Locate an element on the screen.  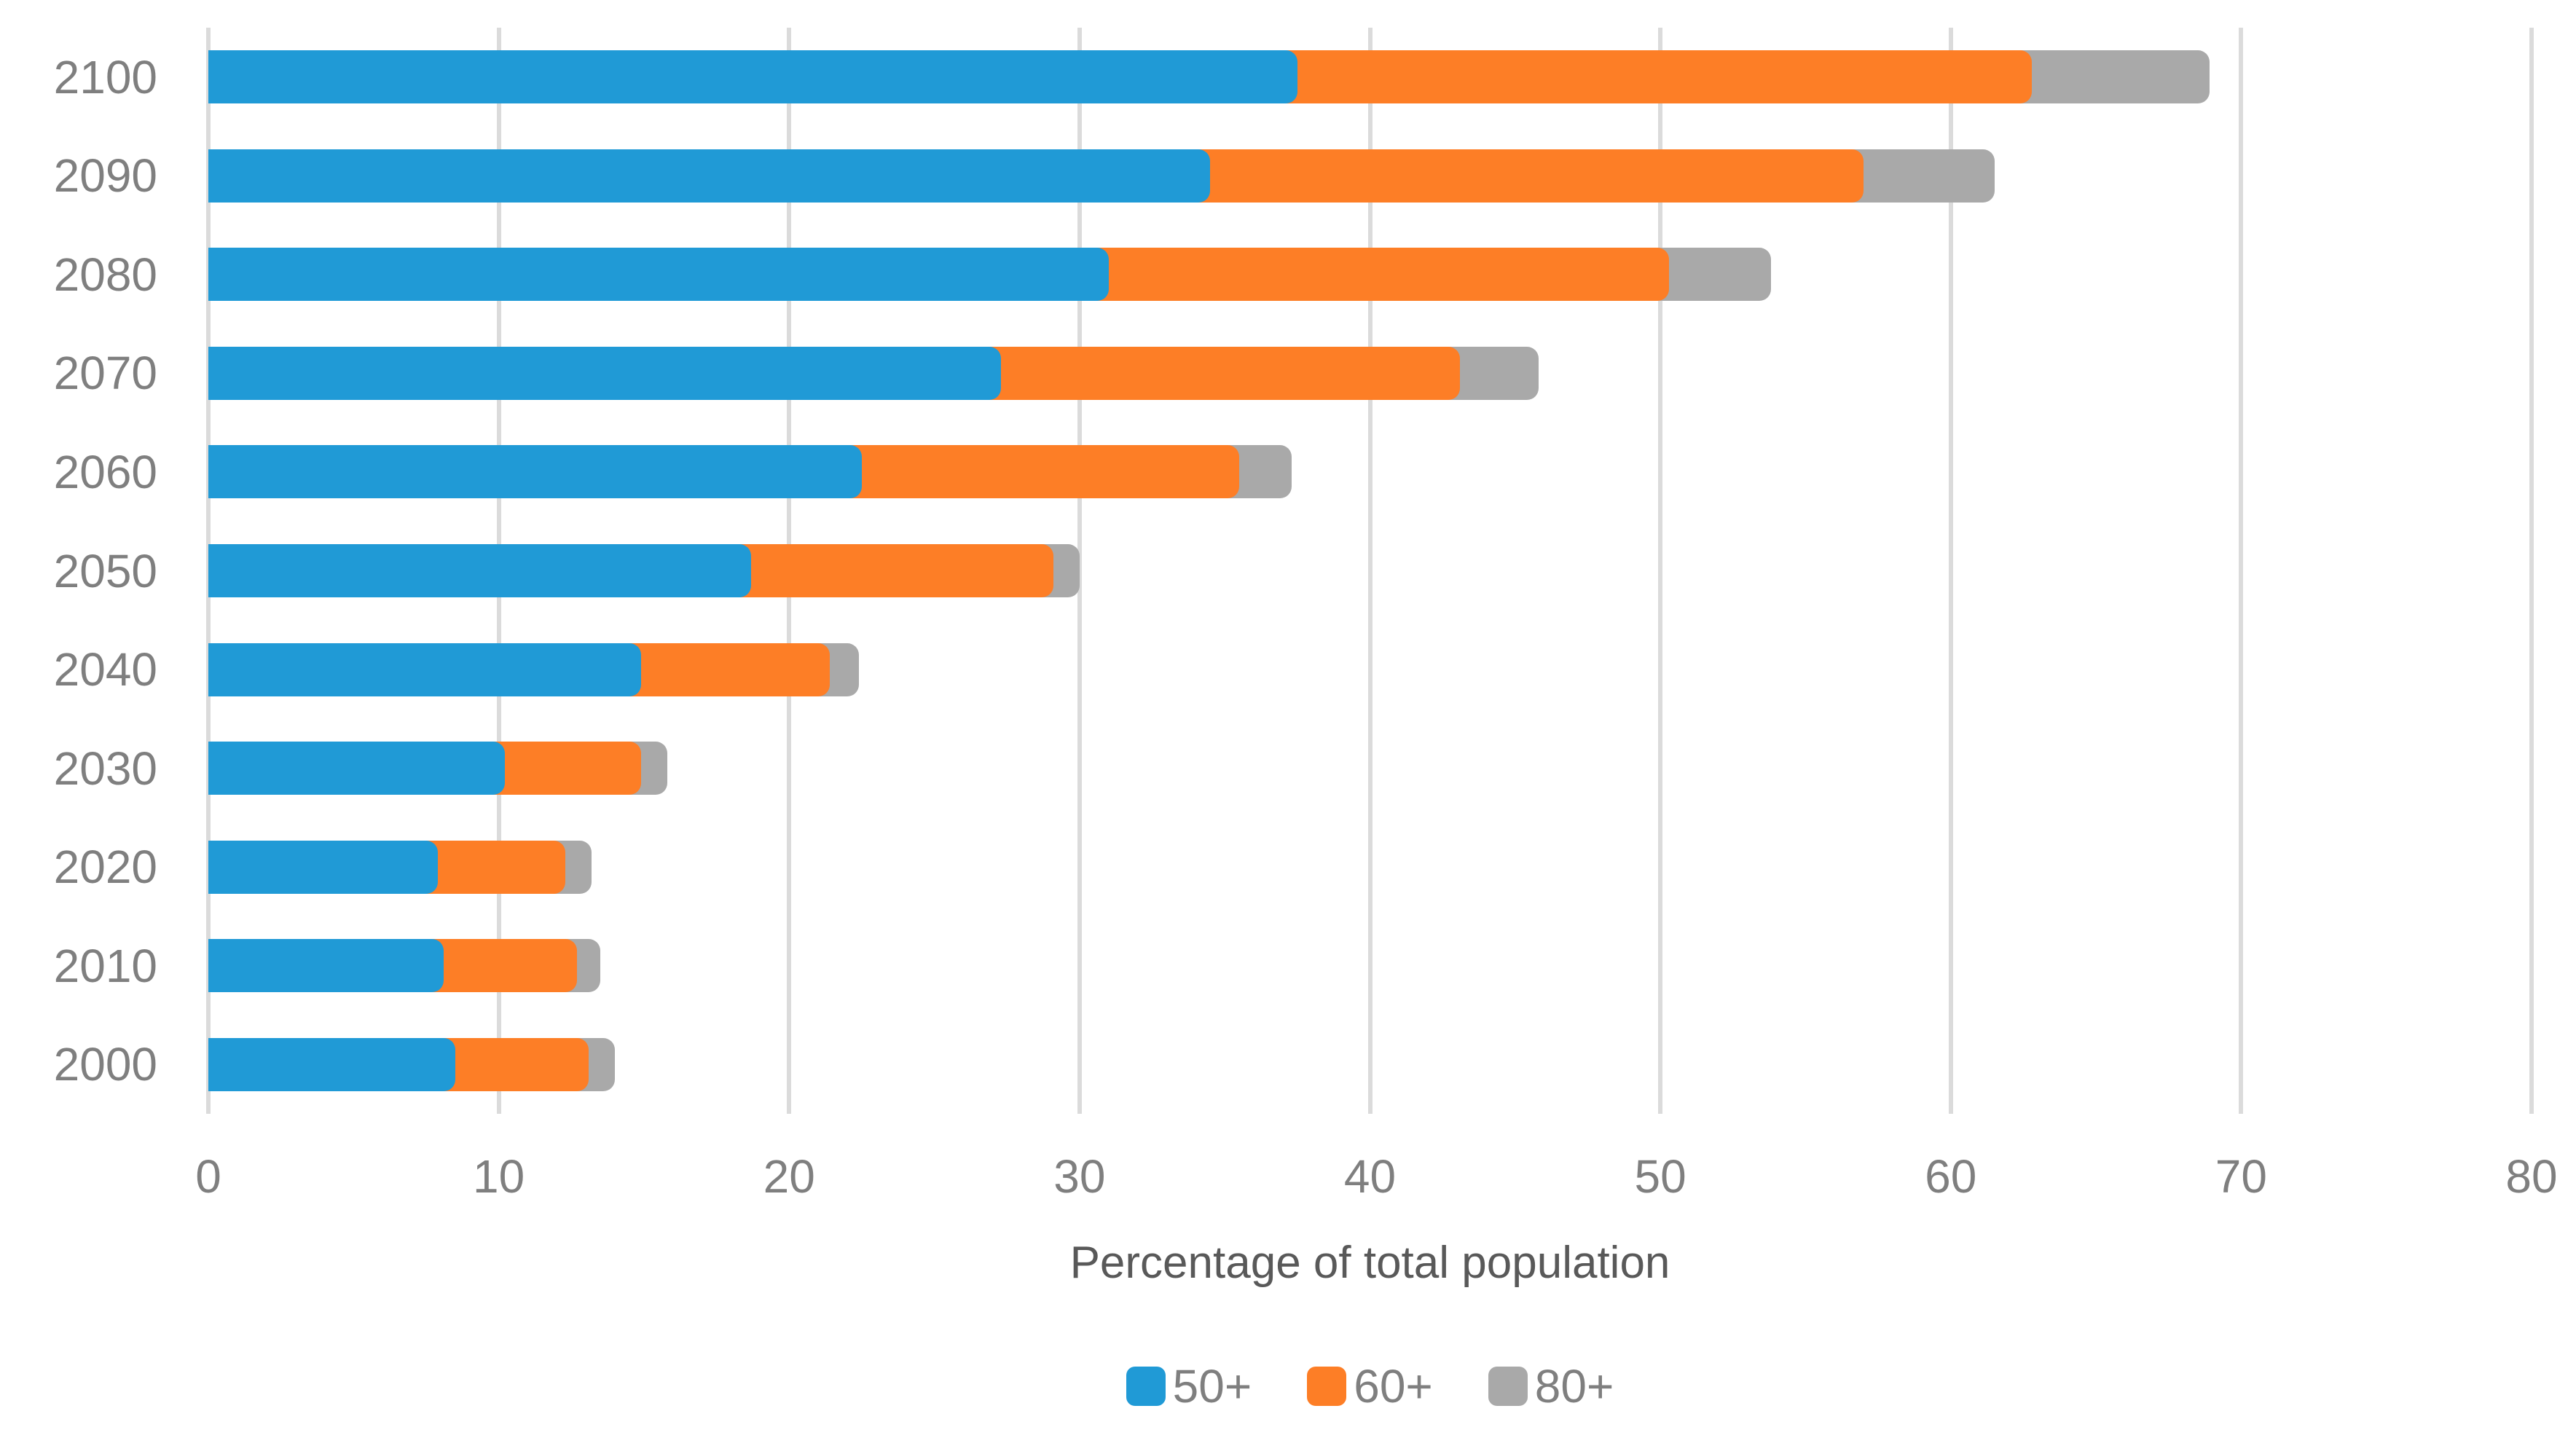
bar-2050 is located at coordinates (1370, 570).